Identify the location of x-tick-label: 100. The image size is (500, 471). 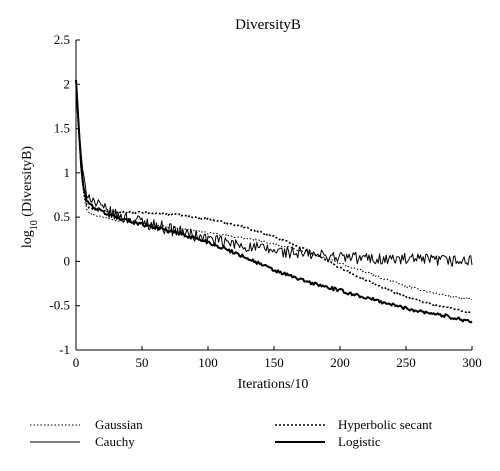
(208, 362).